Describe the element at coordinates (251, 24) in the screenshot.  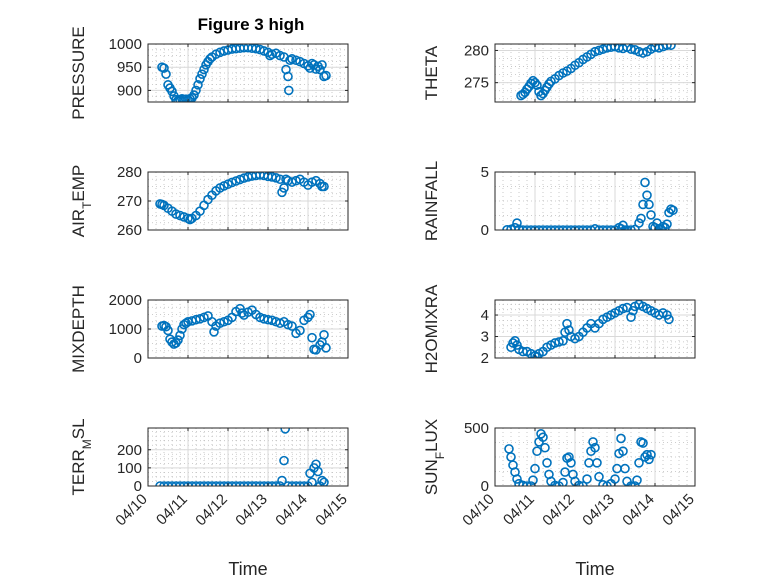
I see `figure-title: Figure 3 high` at that location.